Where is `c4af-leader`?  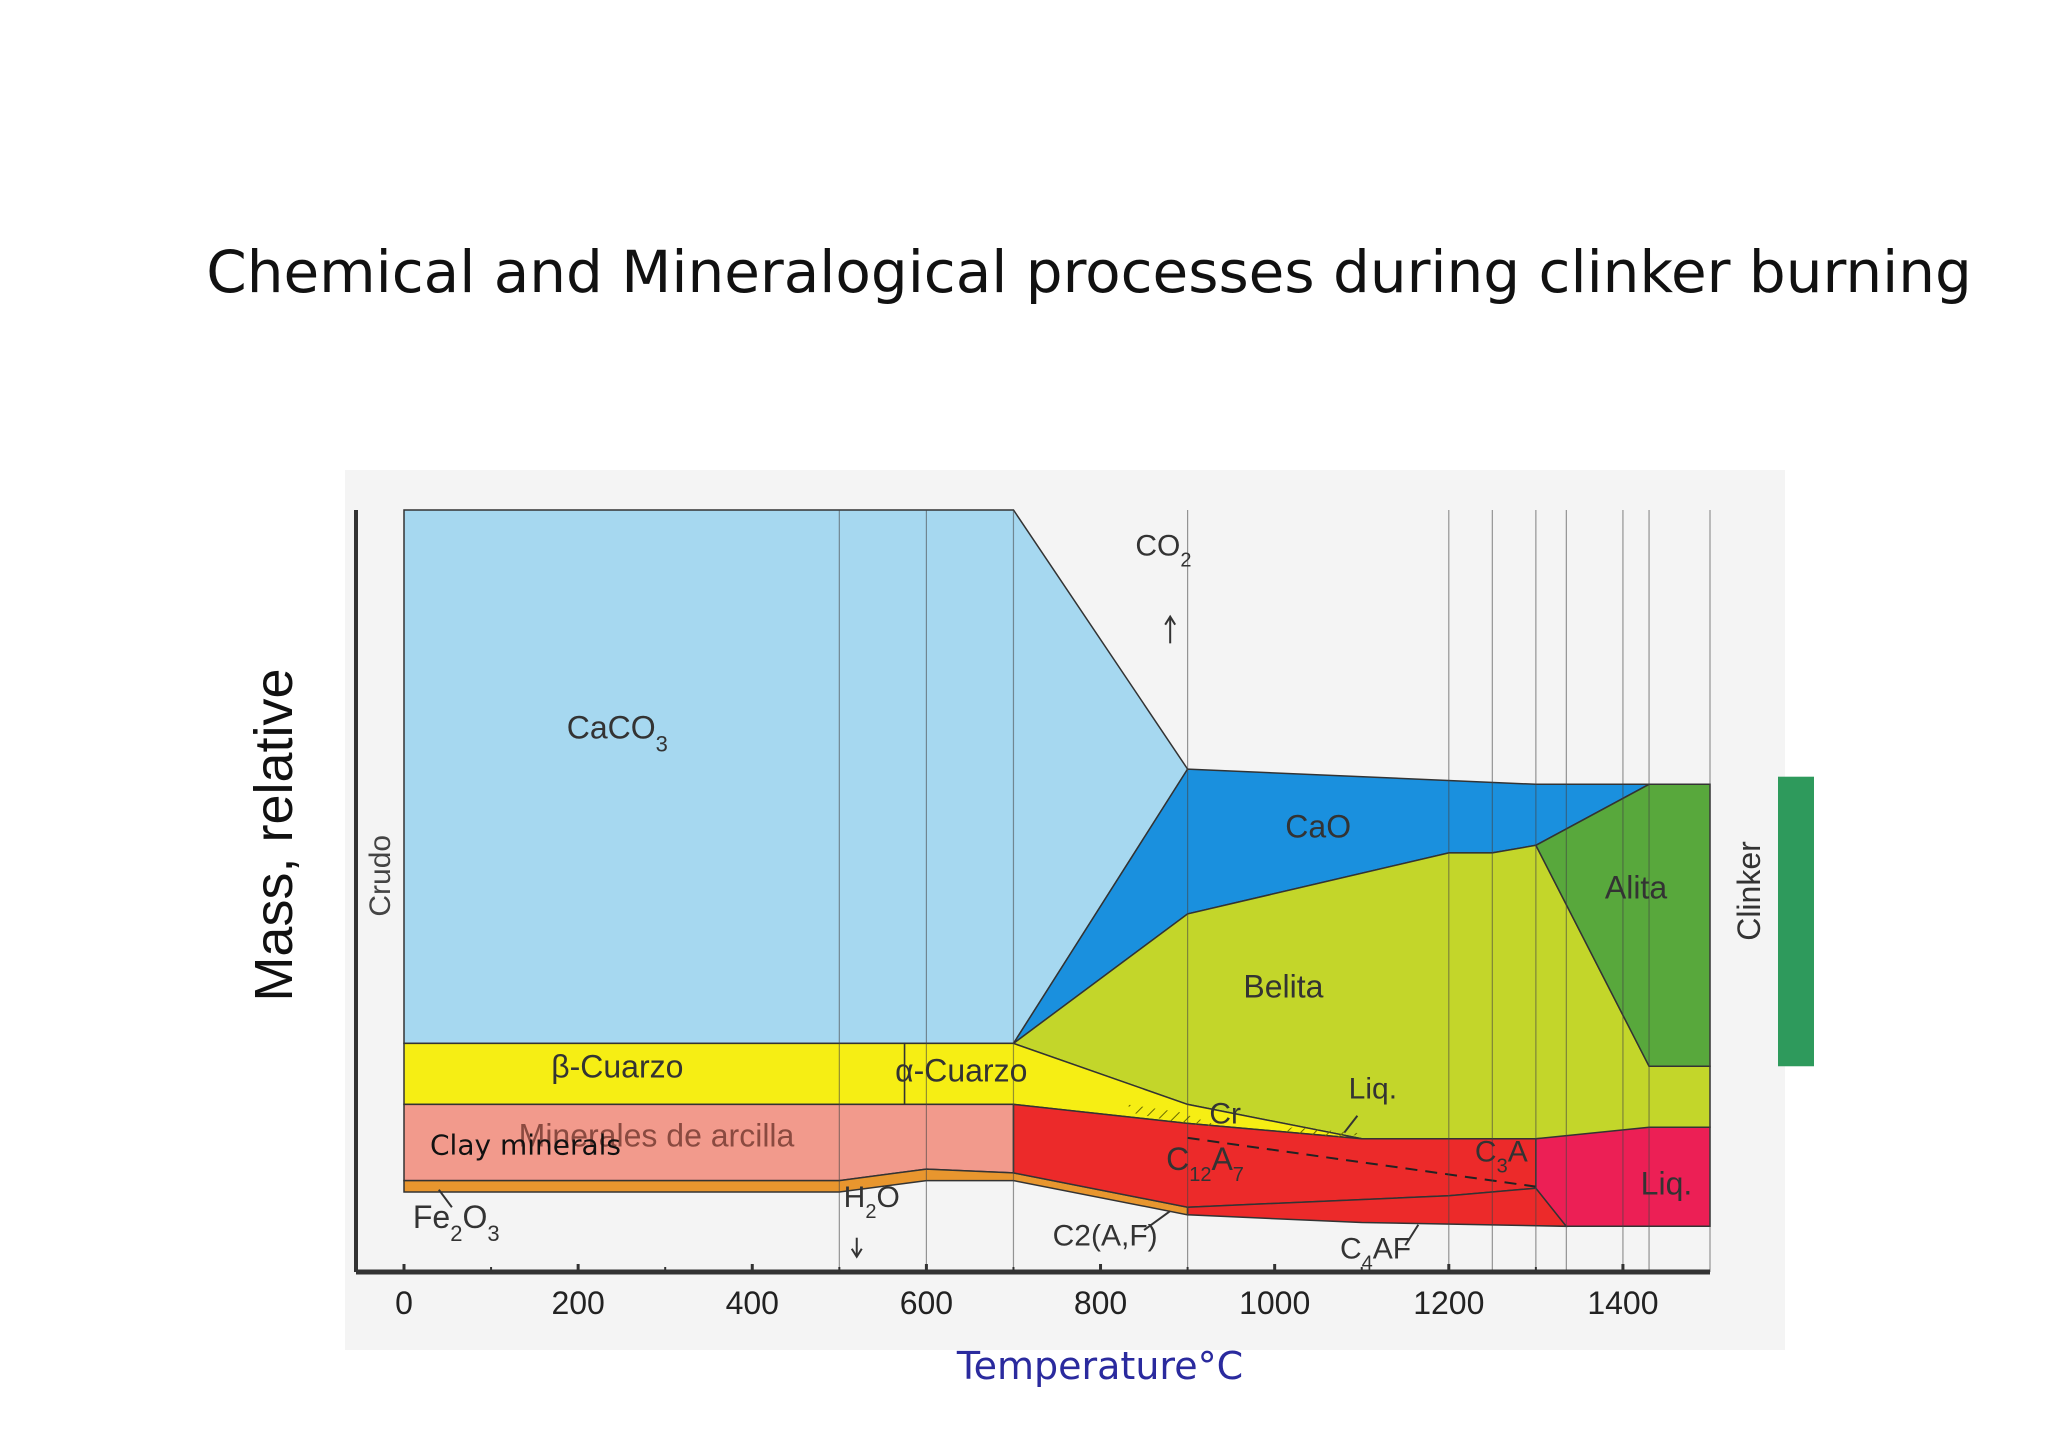
c4af-leader is located at coordinates (1412, 1235).